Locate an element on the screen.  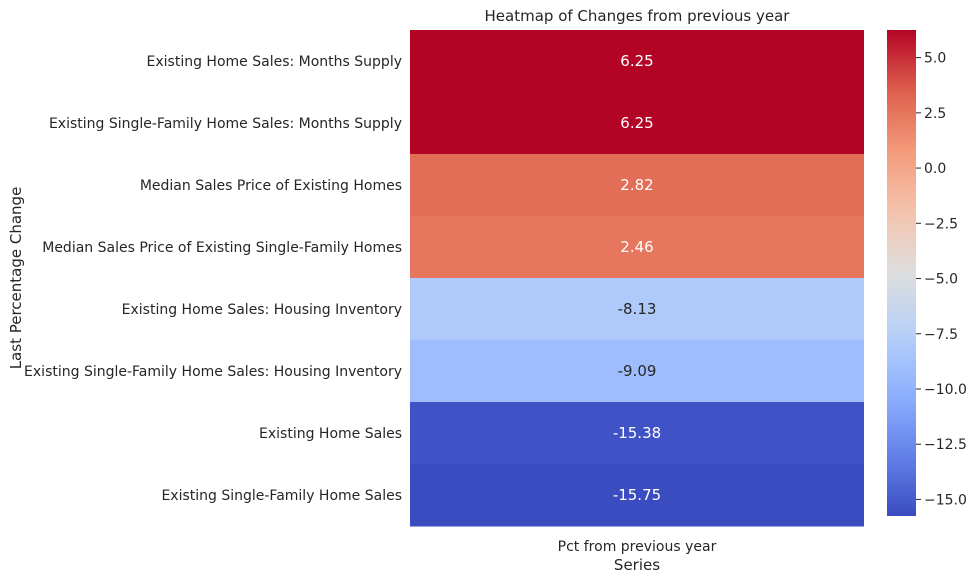
colorbar-tick-label: −15.0 is located at coordinates (945, 500).